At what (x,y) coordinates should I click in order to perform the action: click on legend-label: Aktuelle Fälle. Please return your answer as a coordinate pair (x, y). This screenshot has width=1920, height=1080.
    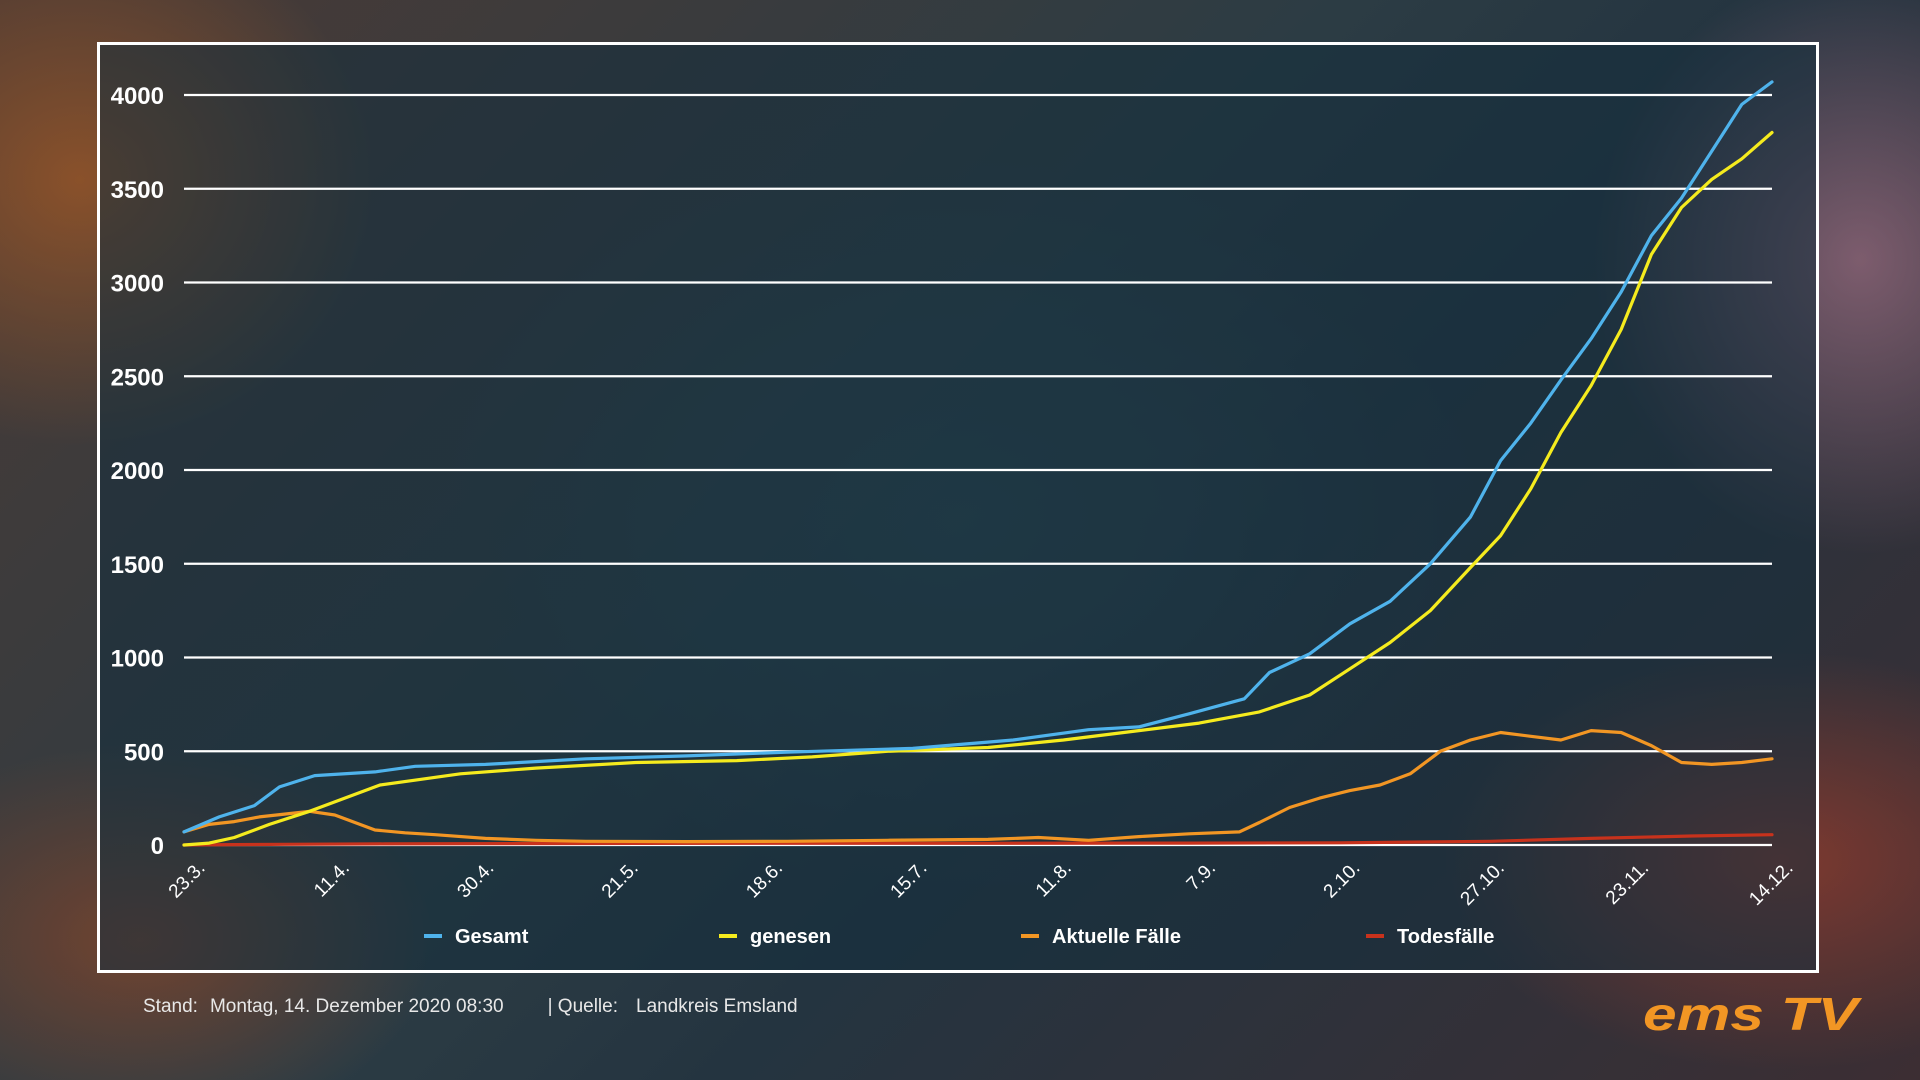
    Looking at the image, I should click on (1116, 937).